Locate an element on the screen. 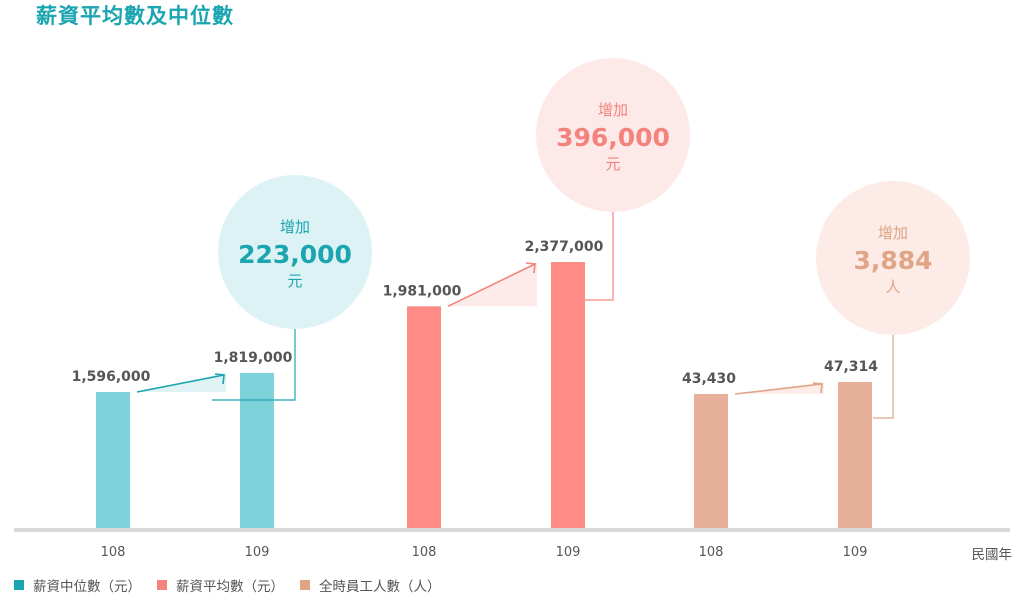  legend-item-average-salary: 薪資平均數（元） is located at coordinates (220, 585).